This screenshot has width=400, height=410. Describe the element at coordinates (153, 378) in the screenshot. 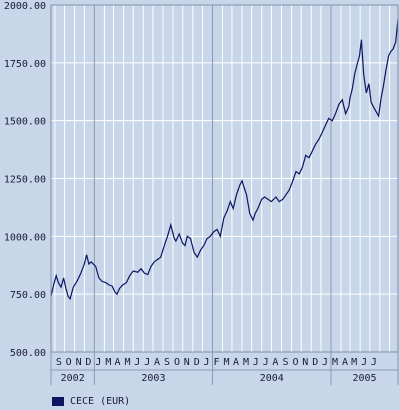

I see `x-year-label: 2003` at that location.